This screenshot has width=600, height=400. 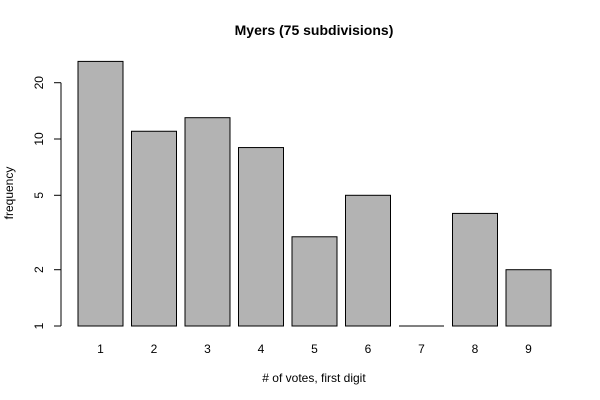 I want to click on y-axis-label: frequency, so click(x=9, y=193).